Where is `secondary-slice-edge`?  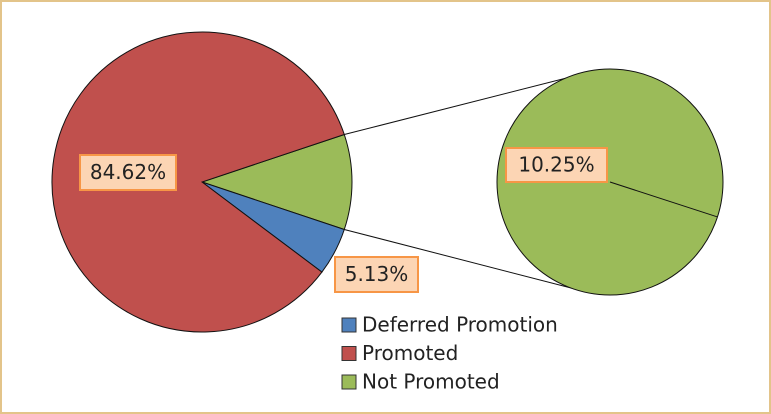
secondary-slice-edge is located at coordinates (663, 199).